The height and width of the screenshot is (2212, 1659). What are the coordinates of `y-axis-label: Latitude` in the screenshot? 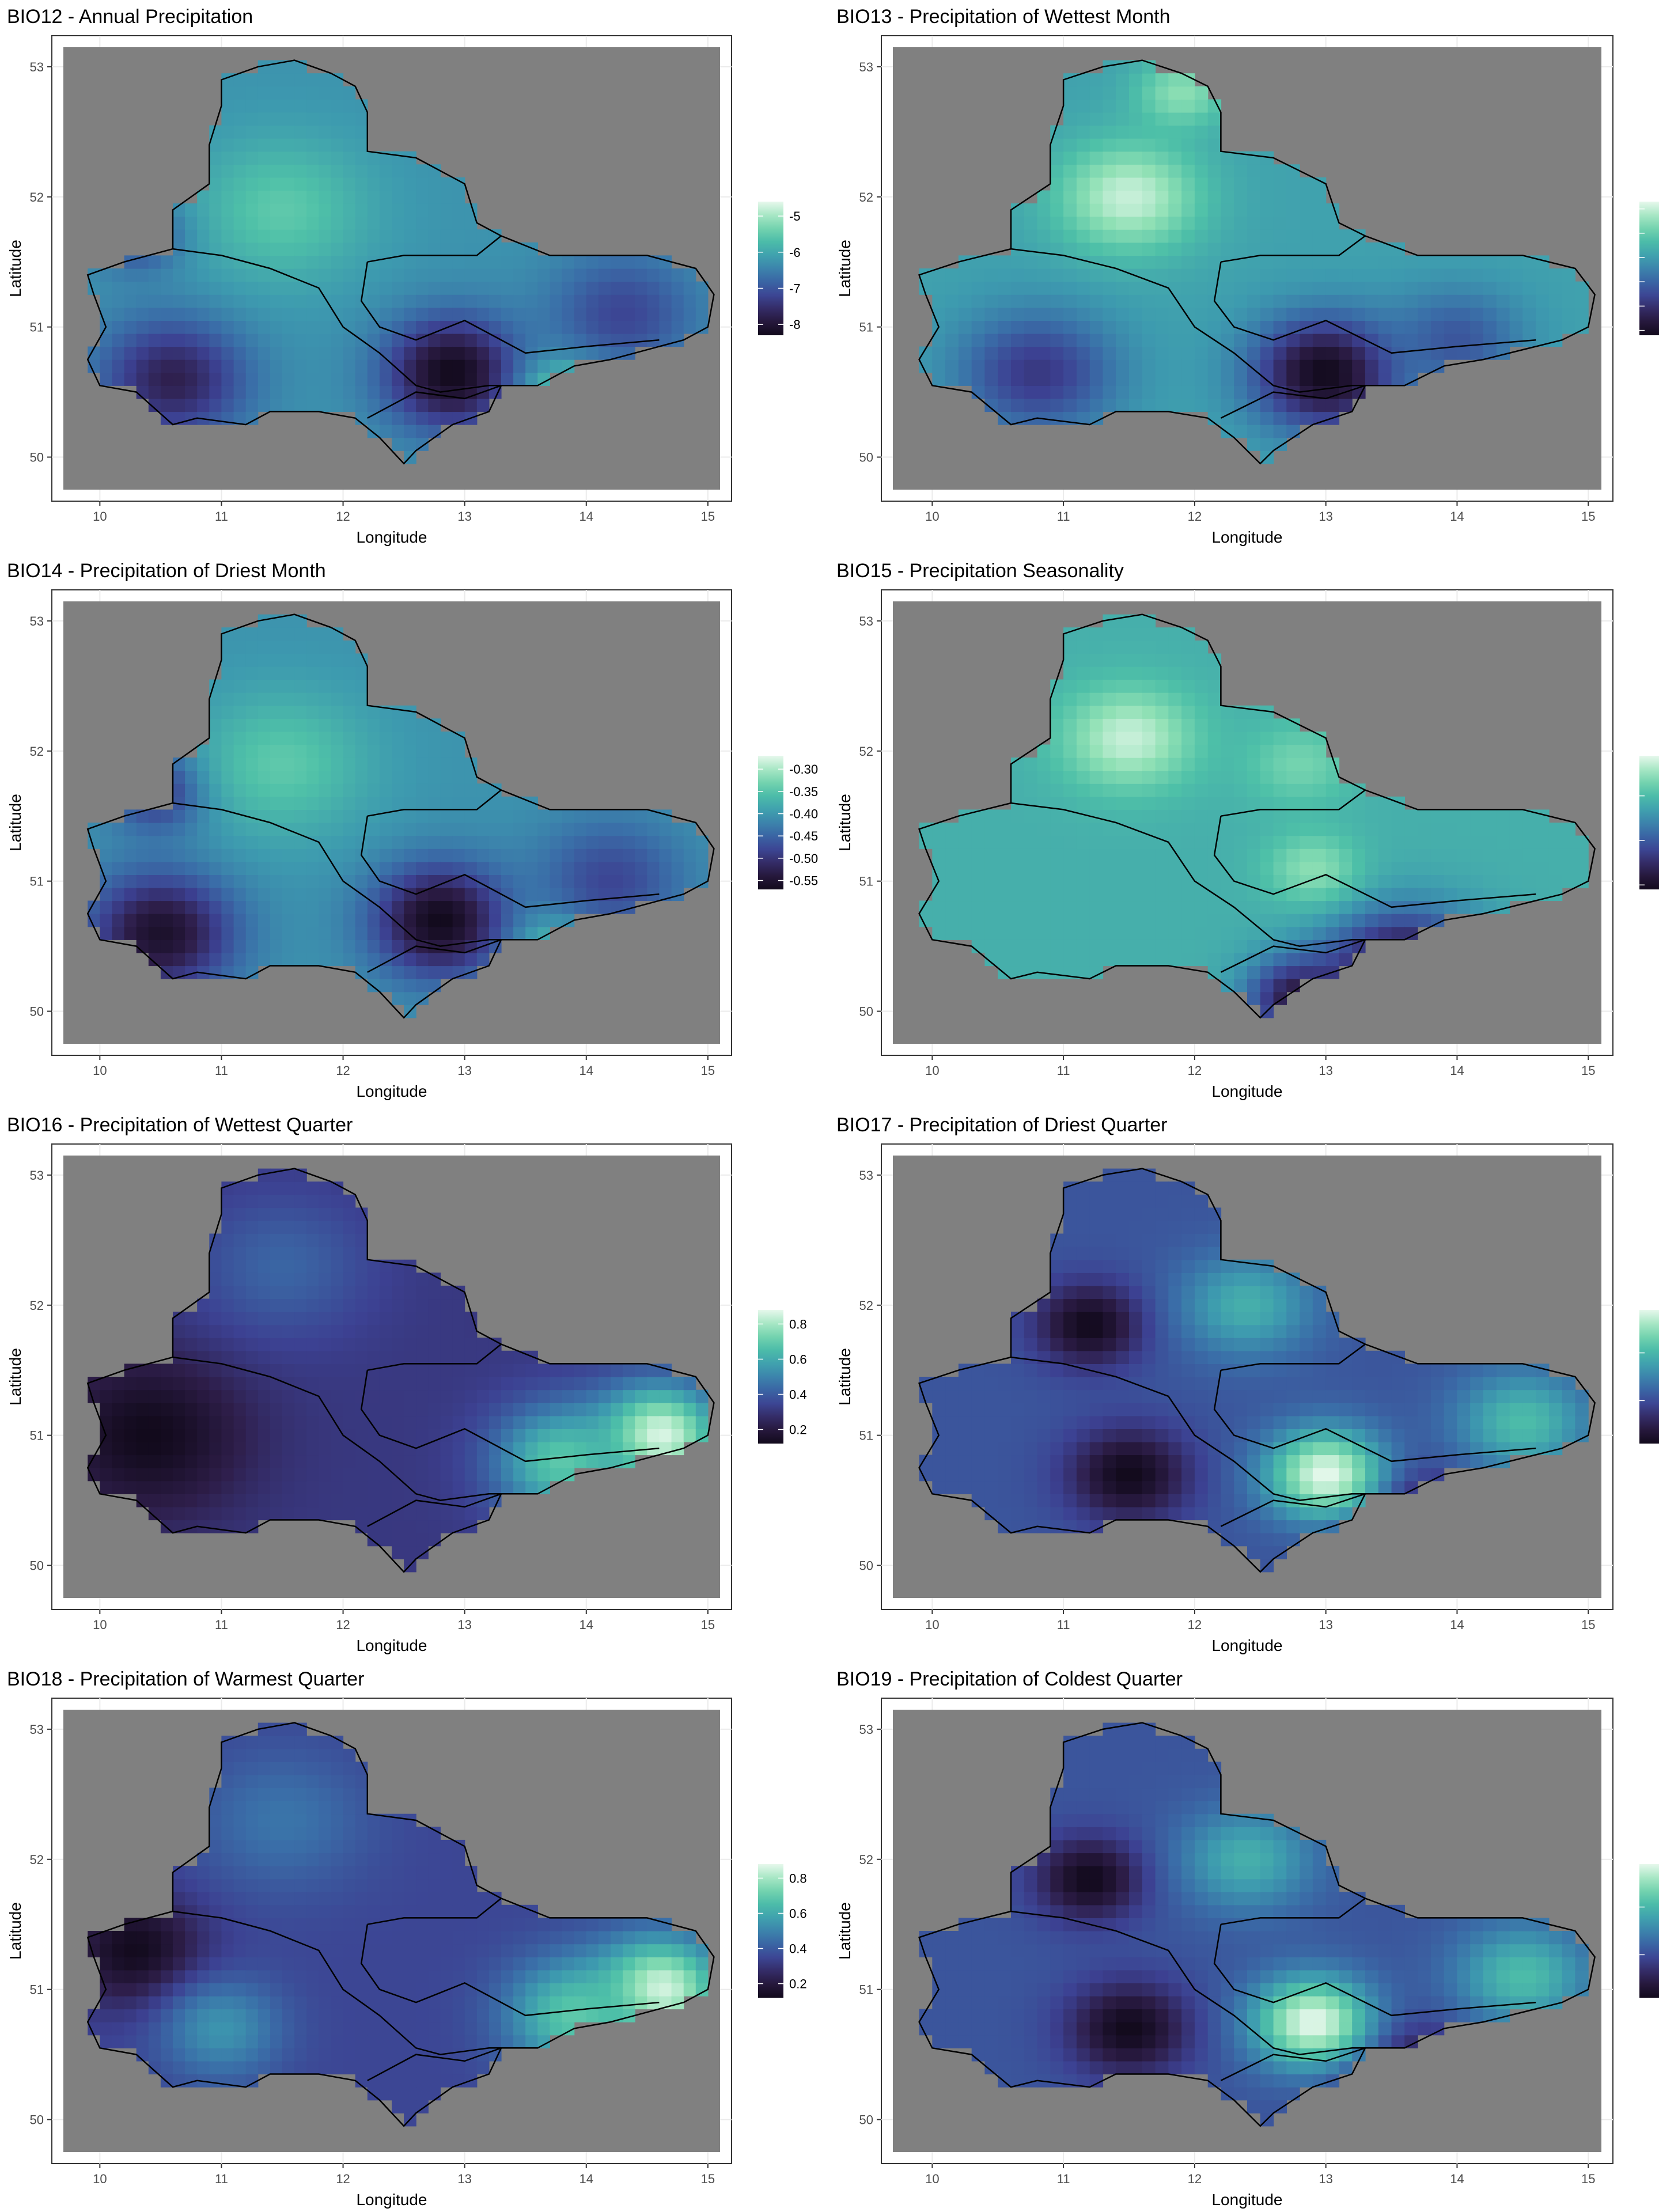 It's located at (845, 822).